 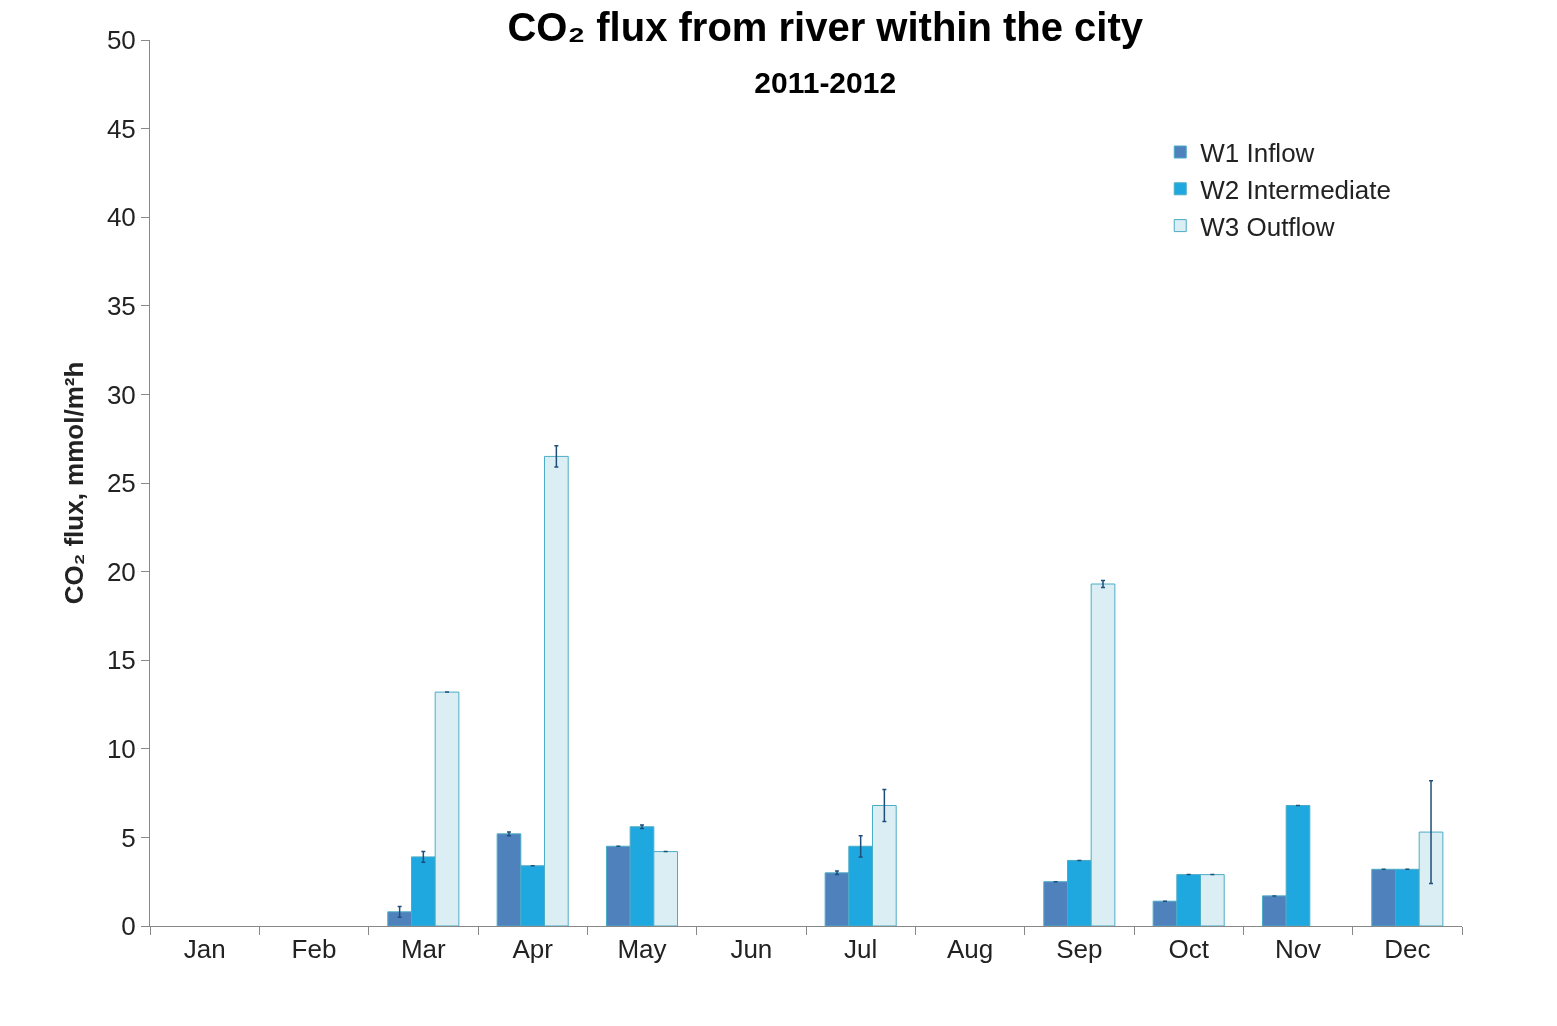 I want to click on x-tick-label: Jan, so click(x=204, y=949).